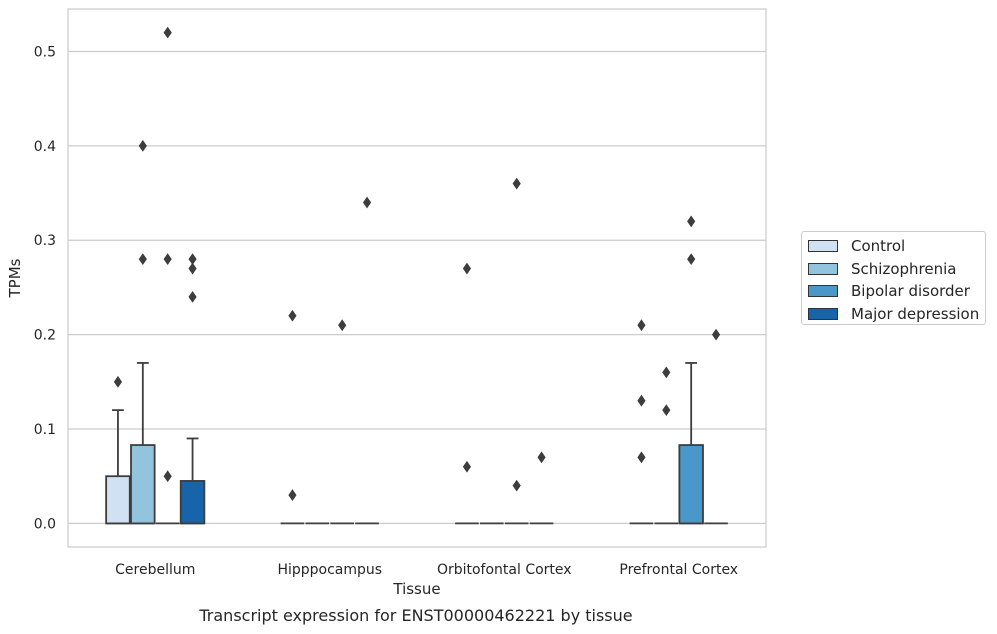  What do you see at coordinates (504, 570) in the screenshot?
I see `x-tick-label: Orbitofontal Cortex` at bounding box center [504, 570].